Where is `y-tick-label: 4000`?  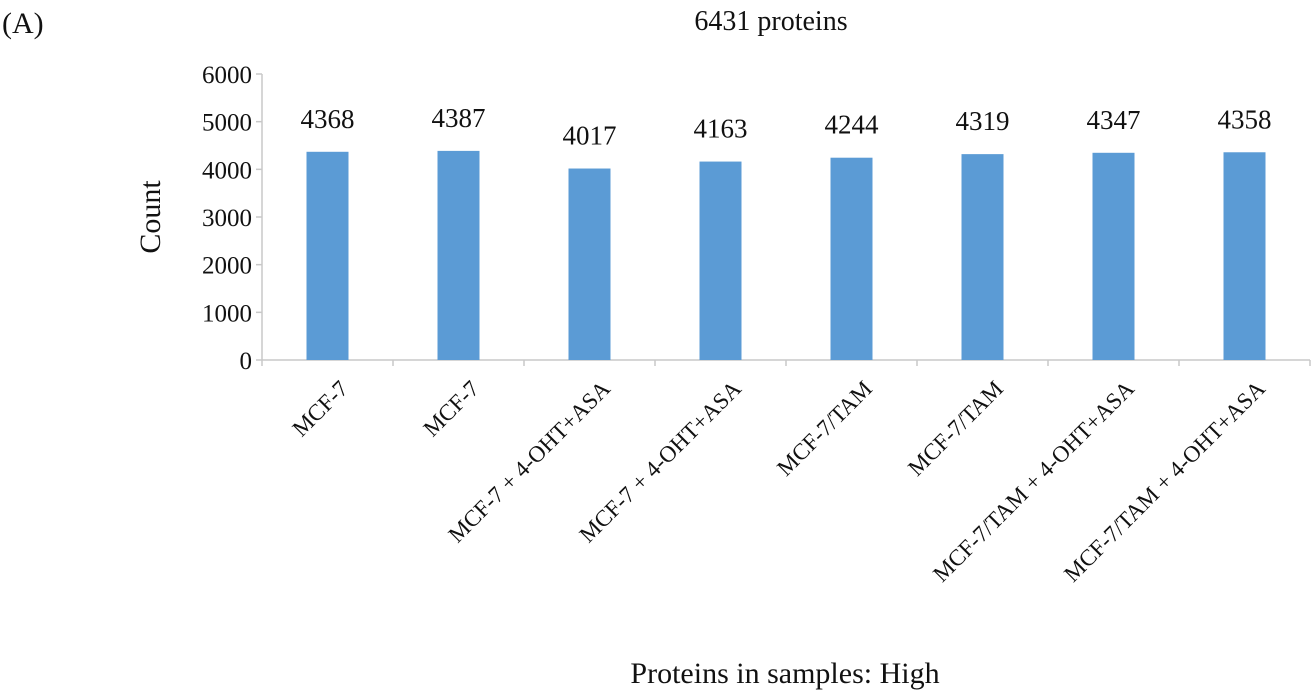 y-tick-label: 4000 is located at coordinates (227, 170).